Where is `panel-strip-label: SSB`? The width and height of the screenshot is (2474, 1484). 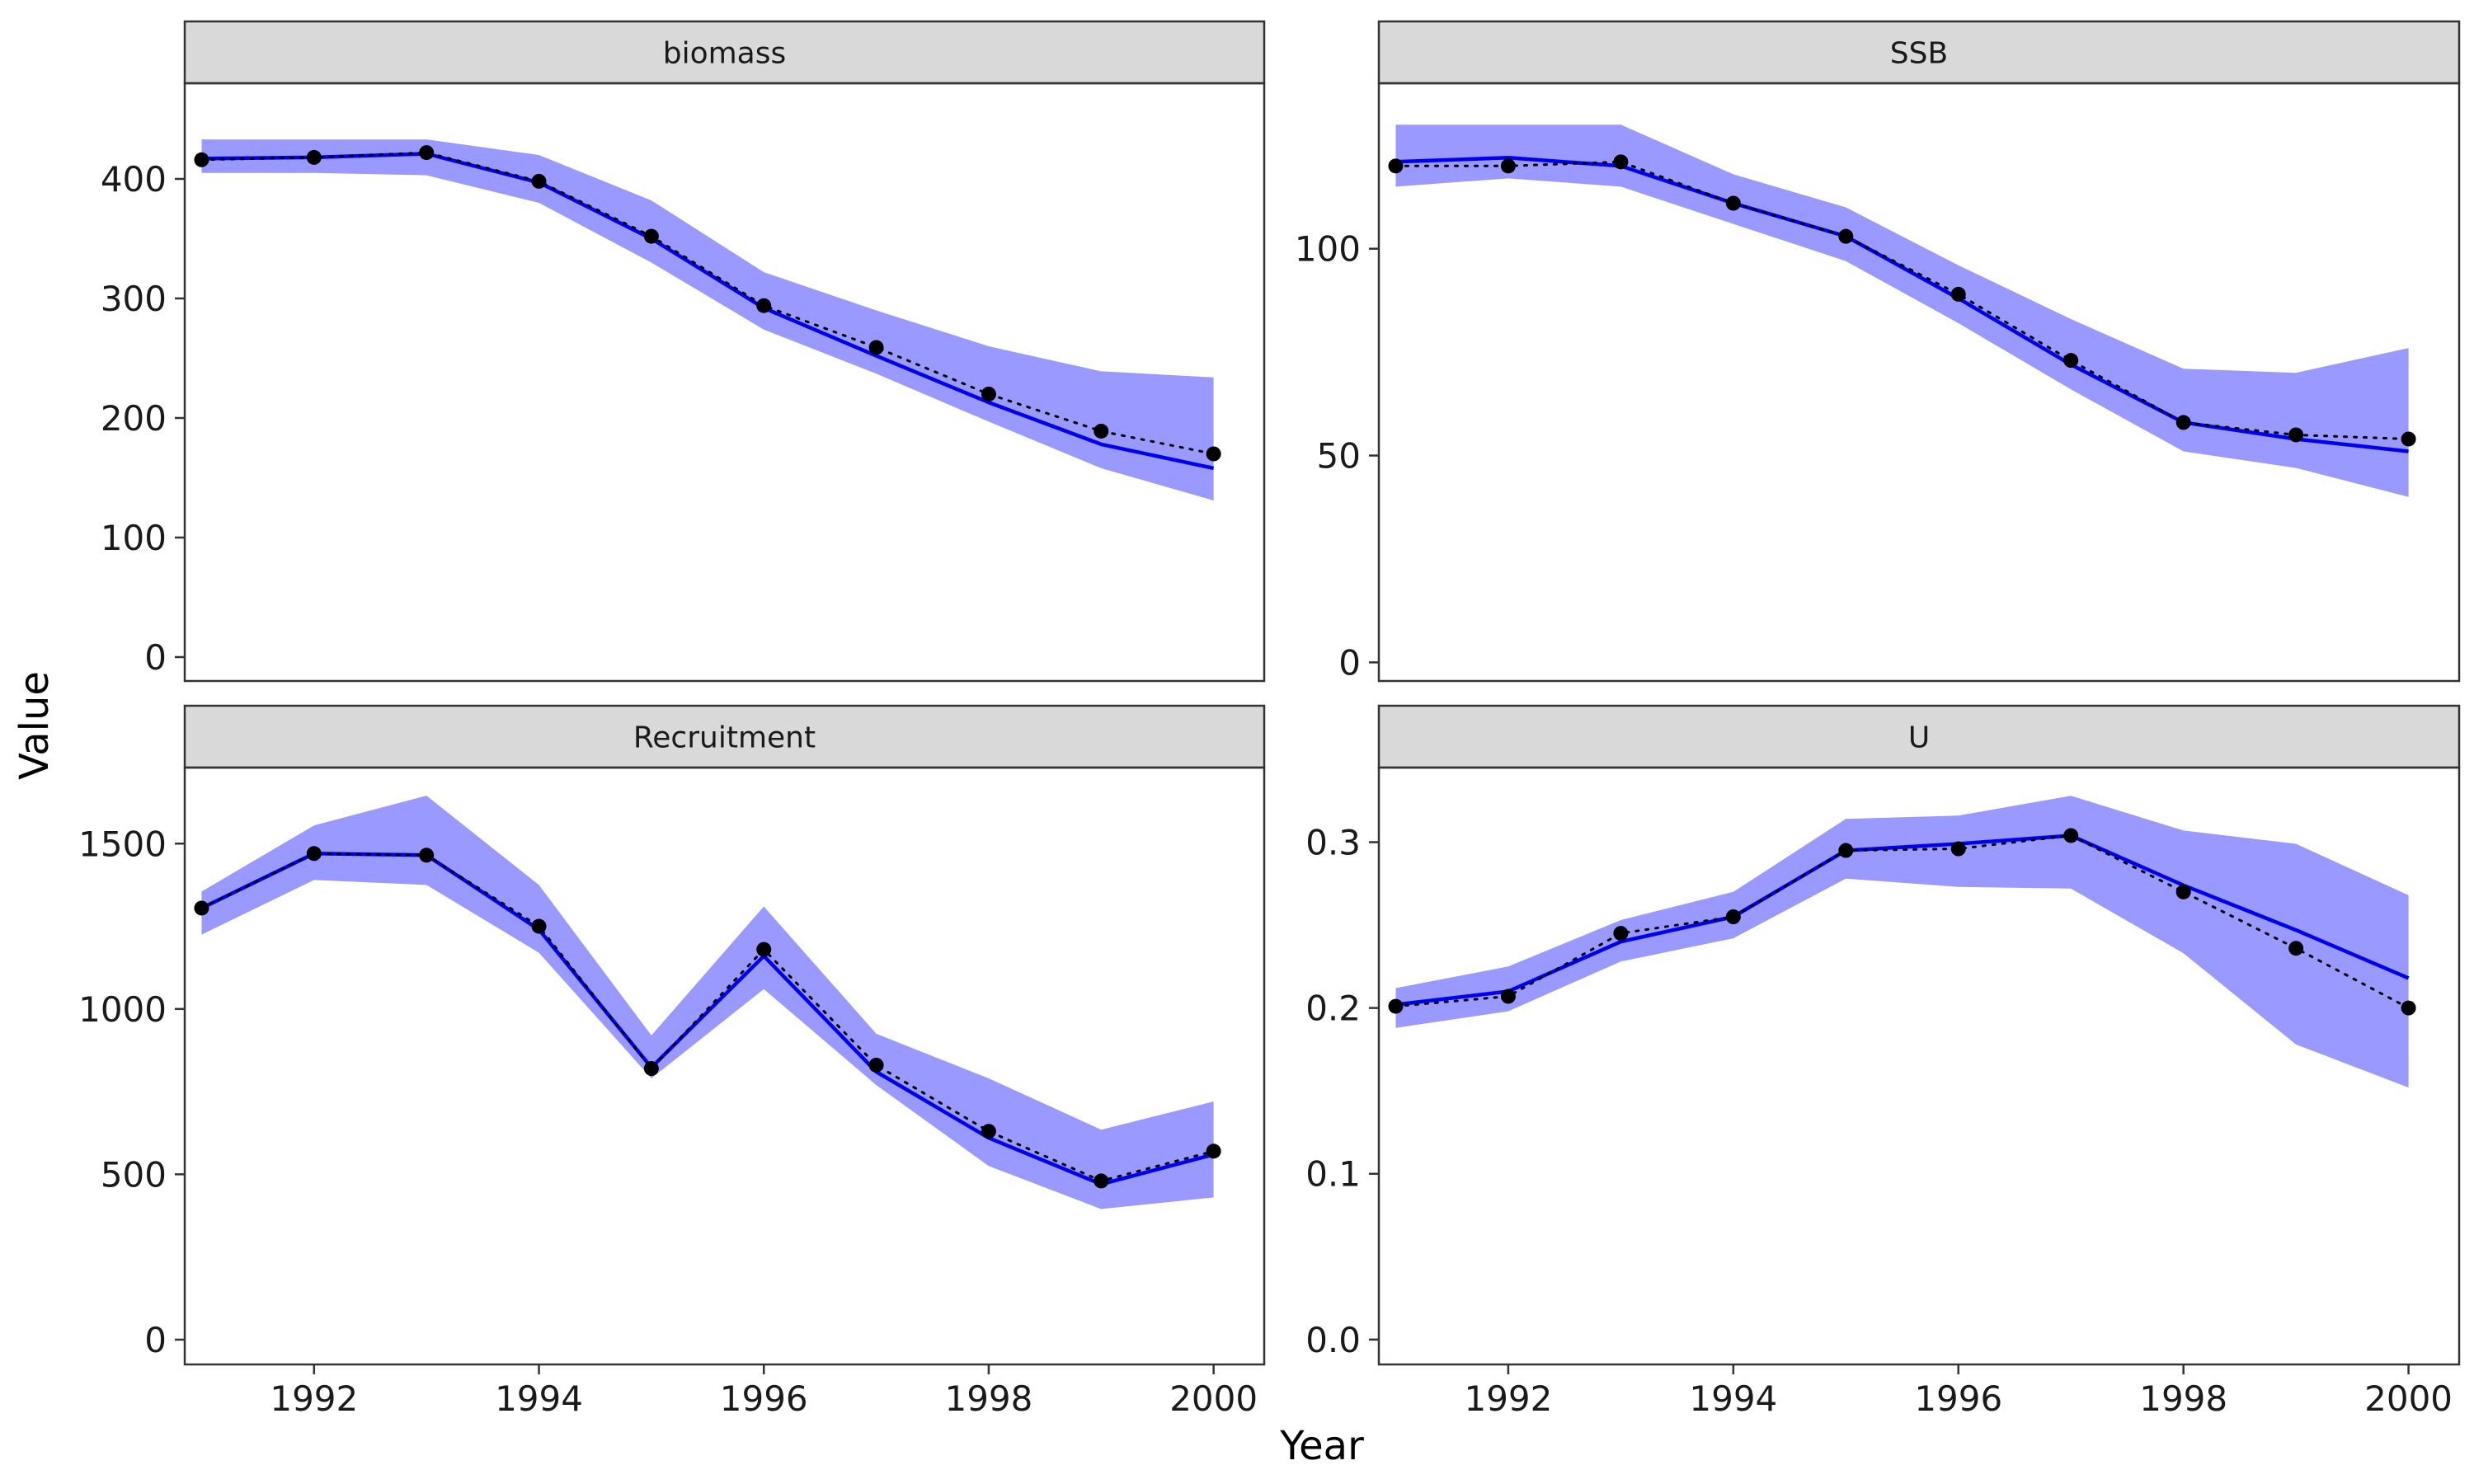
panel-strip-label: SSB is located at coordinates (1919, 54).